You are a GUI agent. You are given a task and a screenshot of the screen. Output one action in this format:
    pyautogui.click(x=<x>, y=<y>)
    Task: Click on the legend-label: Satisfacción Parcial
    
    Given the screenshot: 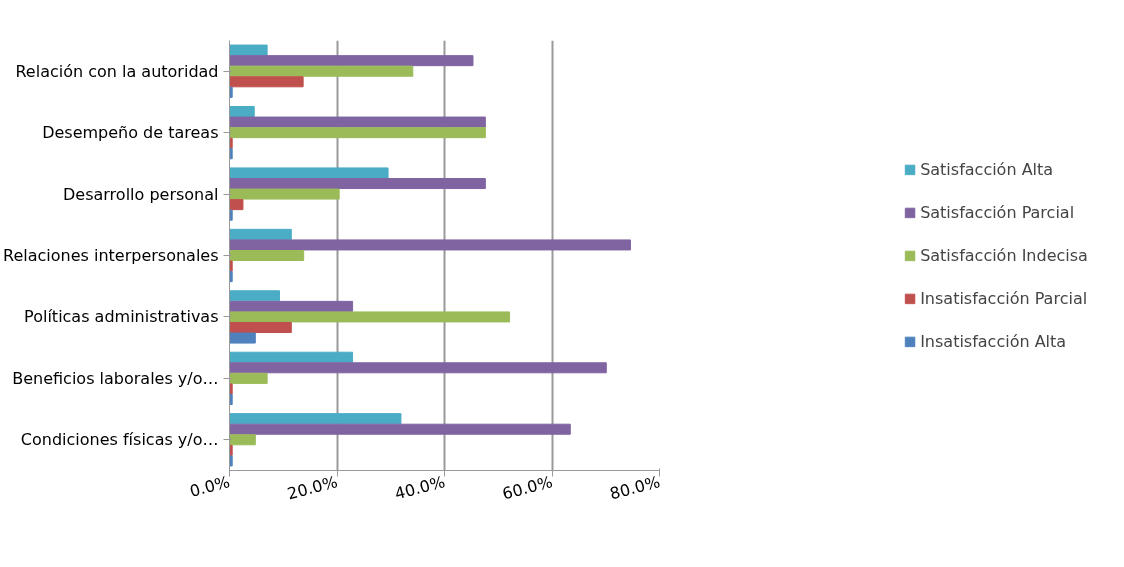 What is the action you would take?
    pyautogui.click(x=997, y=212)
    